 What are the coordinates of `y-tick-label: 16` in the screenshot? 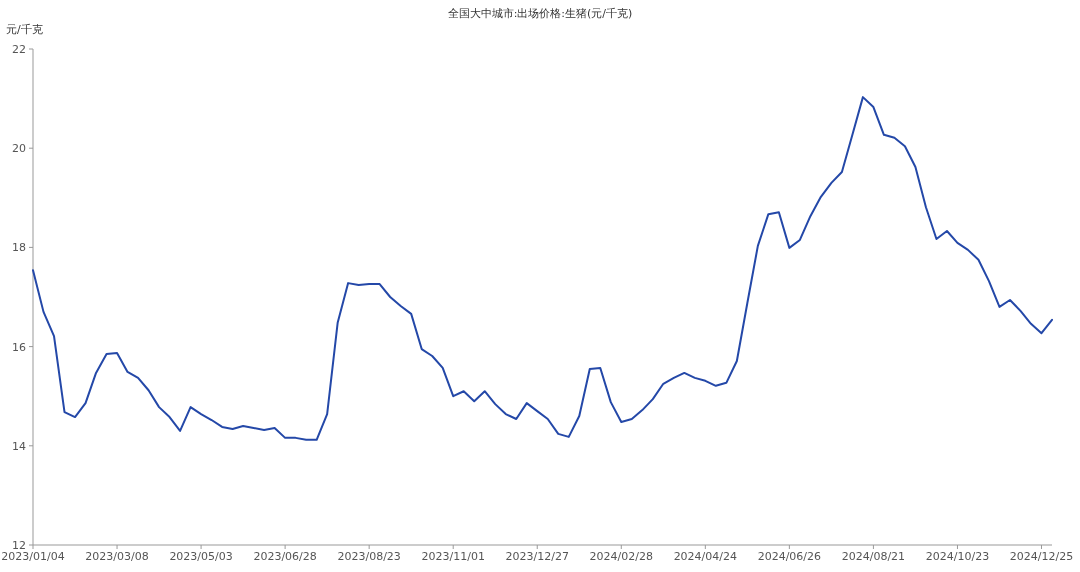 It's located at (19, 347).